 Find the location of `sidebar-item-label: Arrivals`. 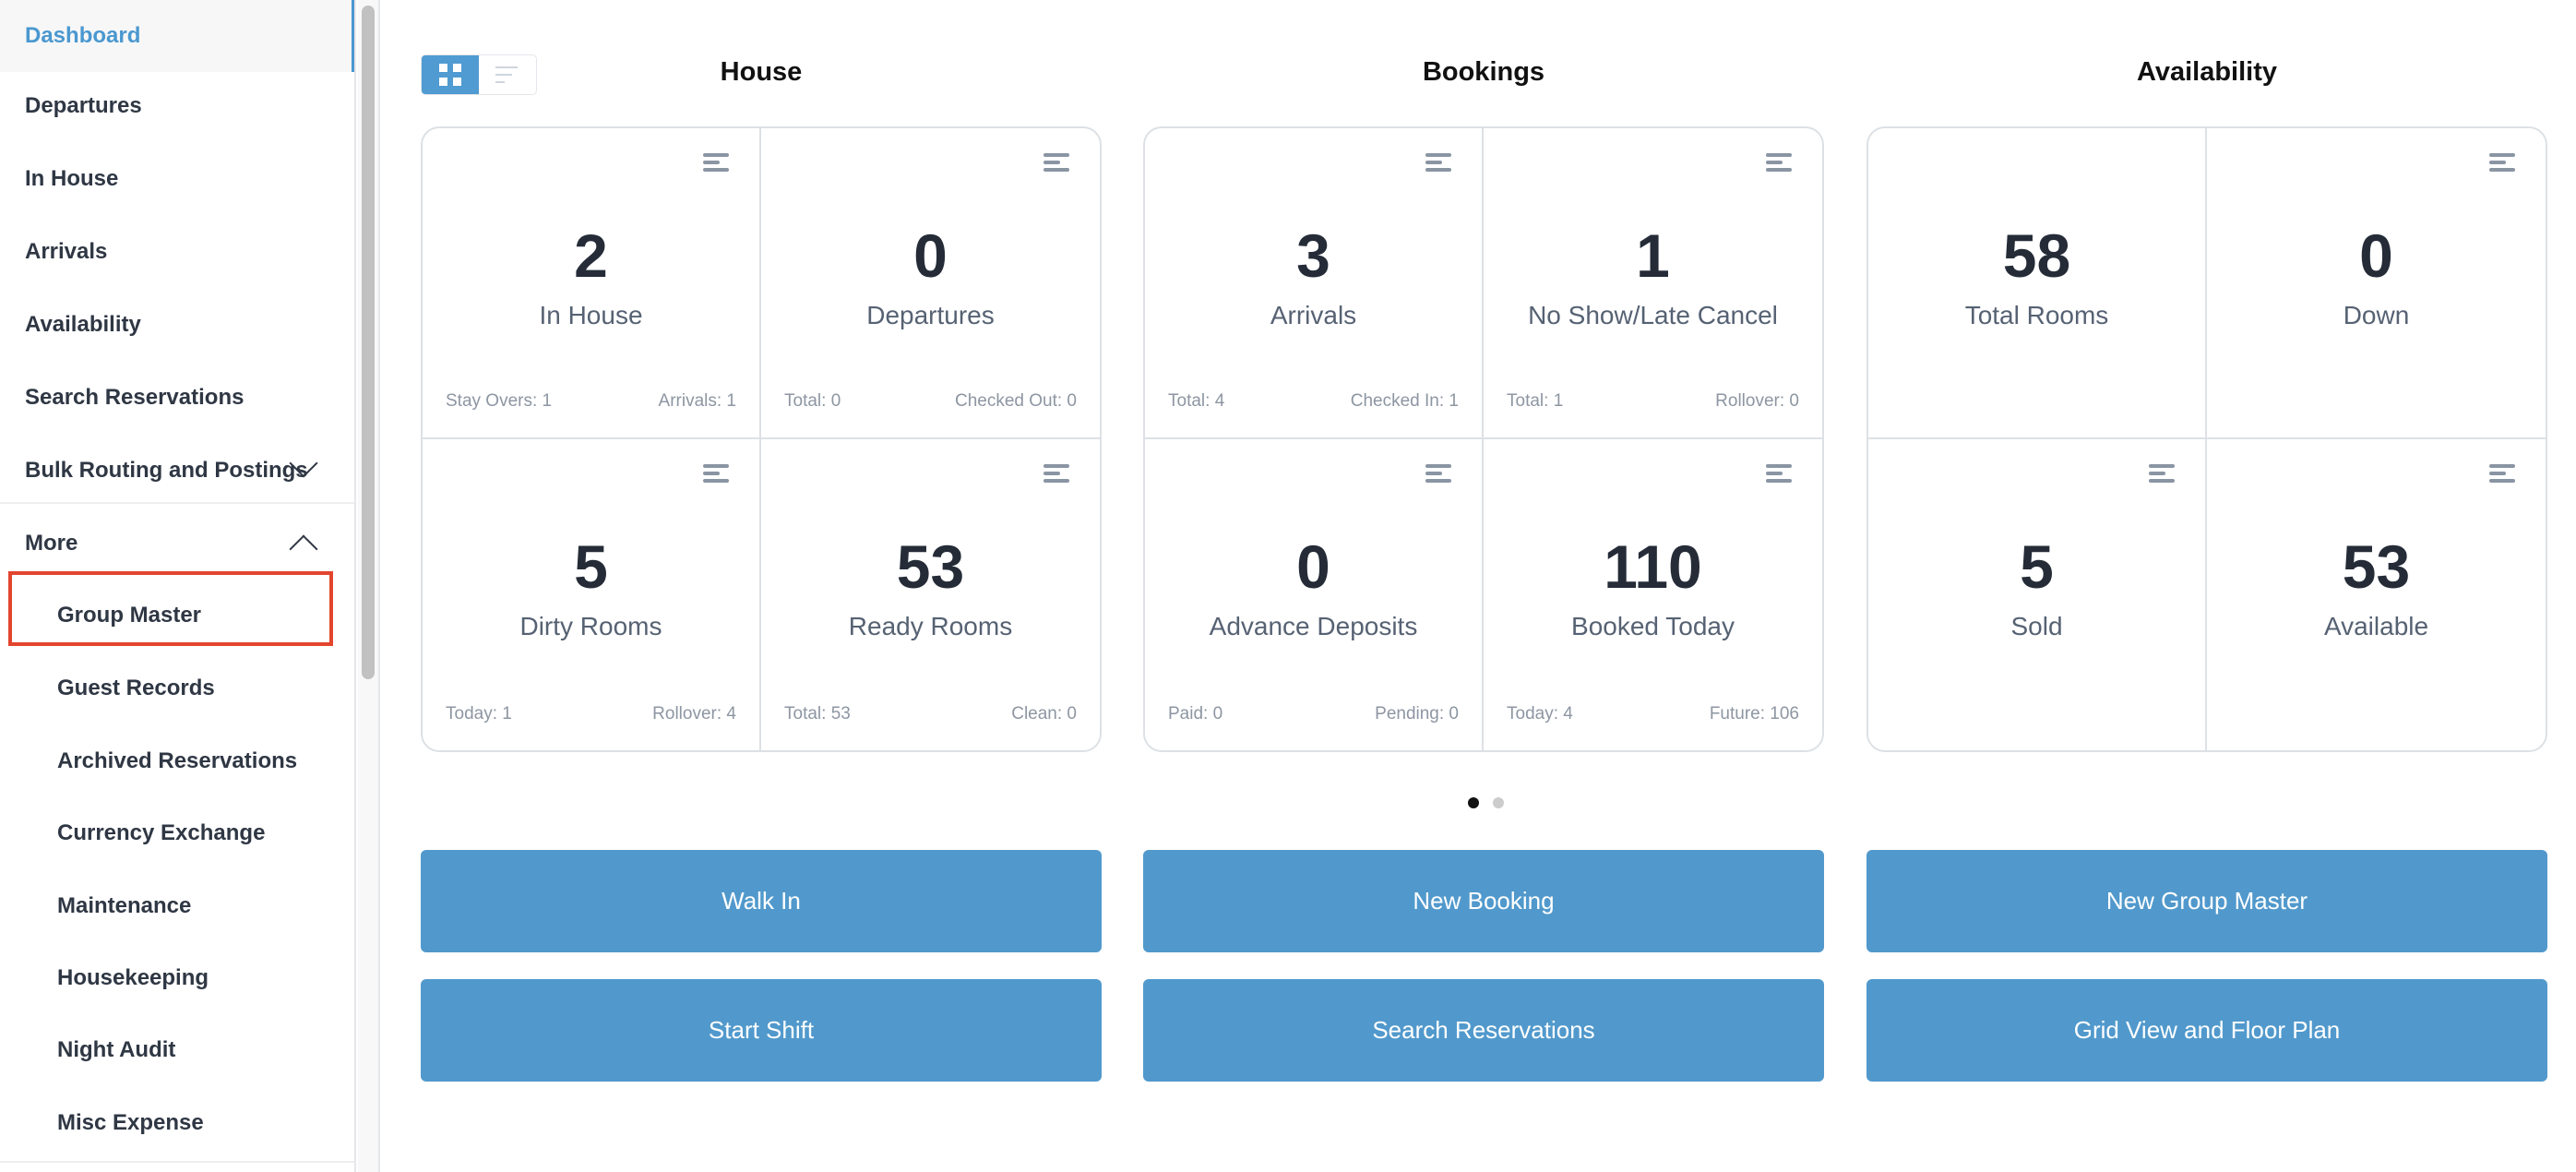

sidebar-item-label: Arrivals is located at coordinates (66, 251).